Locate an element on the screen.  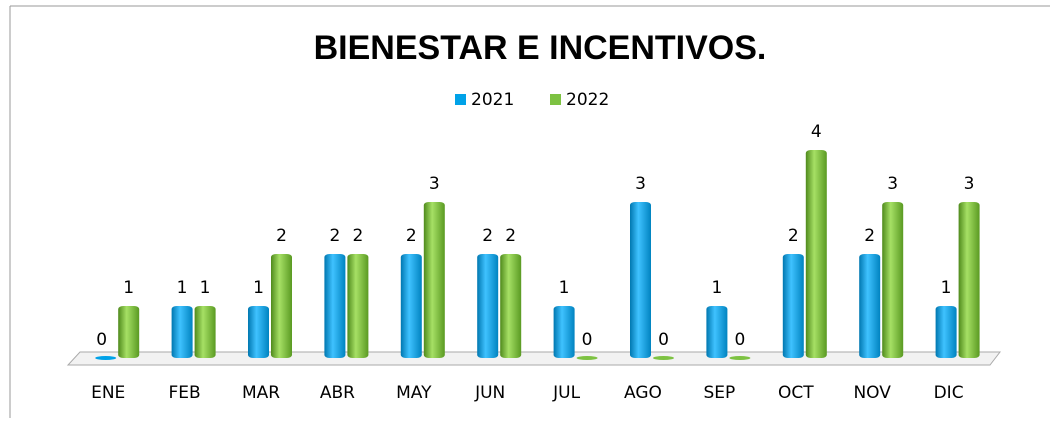
x-tick-label: MAY is located at coordinates (414, 393).